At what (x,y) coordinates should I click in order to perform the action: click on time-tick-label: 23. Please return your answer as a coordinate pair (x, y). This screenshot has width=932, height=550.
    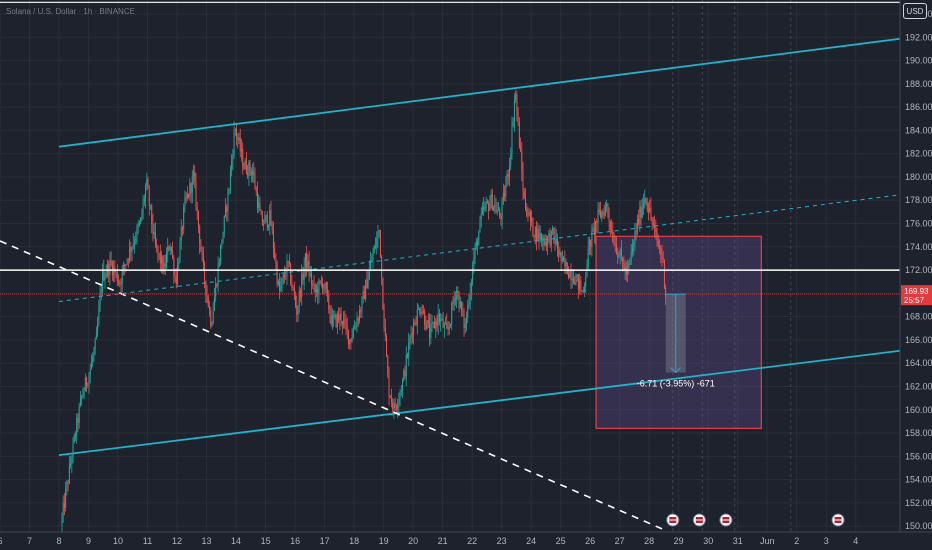
    Looking at the image, I should click on (502, 541).